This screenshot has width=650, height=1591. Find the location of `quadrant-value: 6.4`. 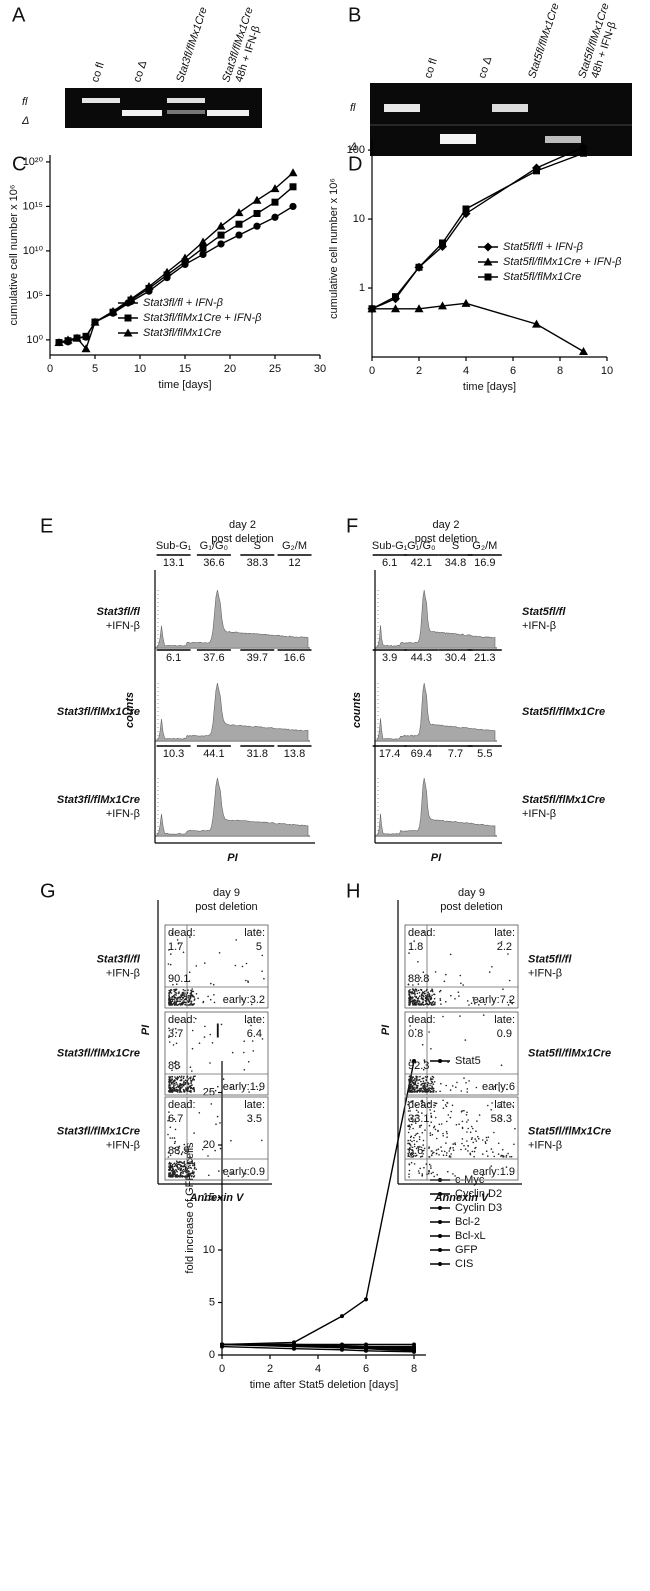

quadrant-value: 6.4 is located at coordinates (254, 1034).